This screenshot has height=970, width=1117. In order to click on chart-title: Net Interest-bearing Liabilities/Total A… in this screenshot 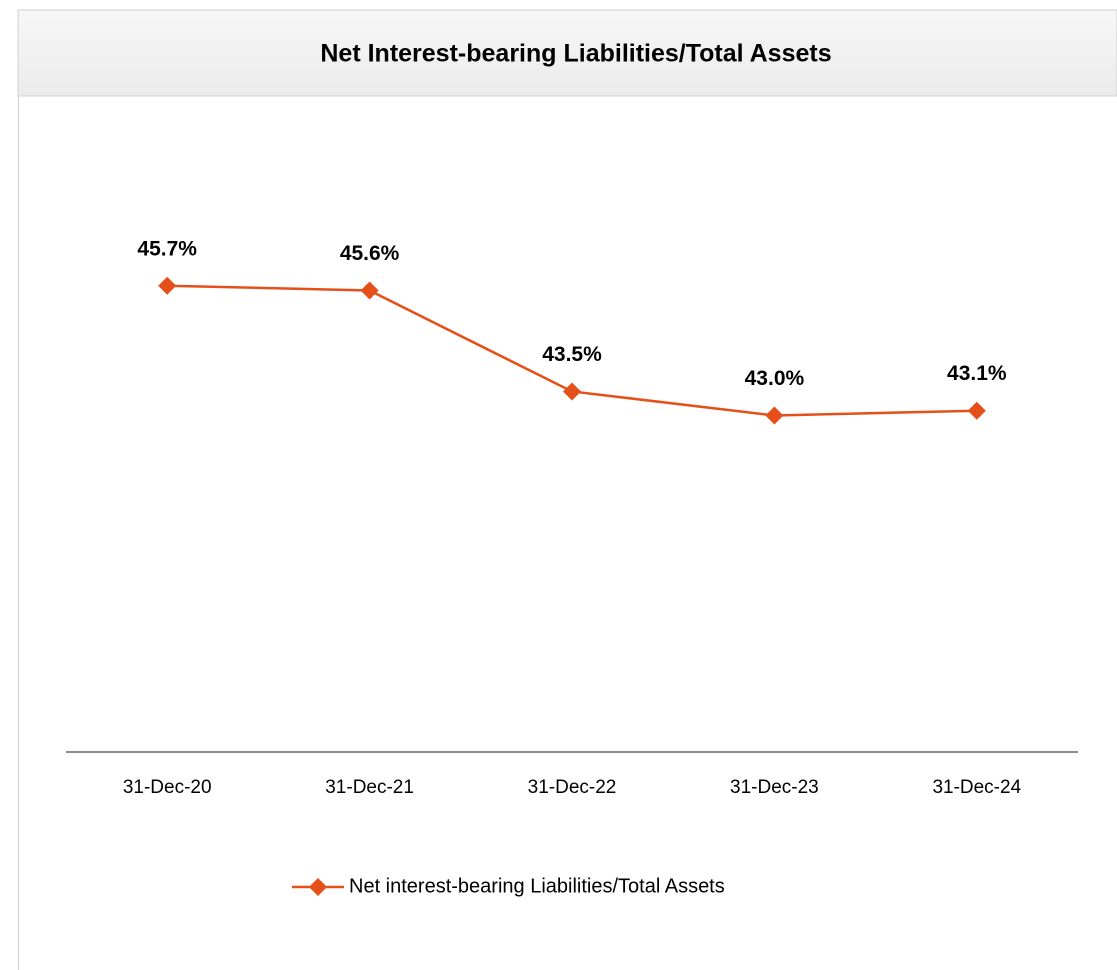, I will do `click(575, 54)`.